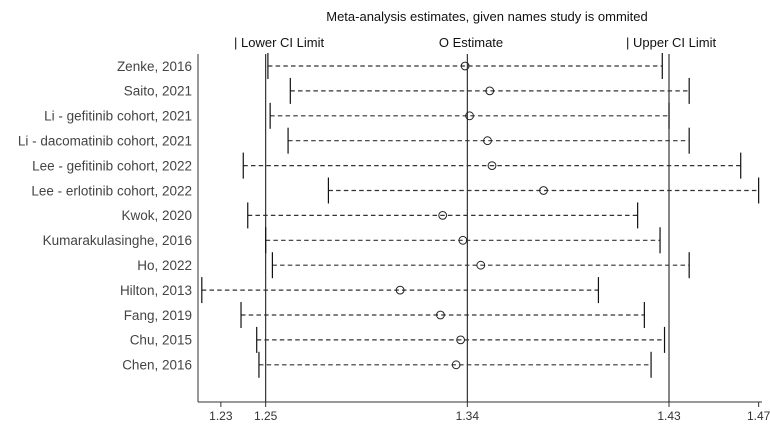 Image resolution: width=770 pixels, height=426 pixels. I want to click on x-tick-label: 1.47, so click(758, 416).